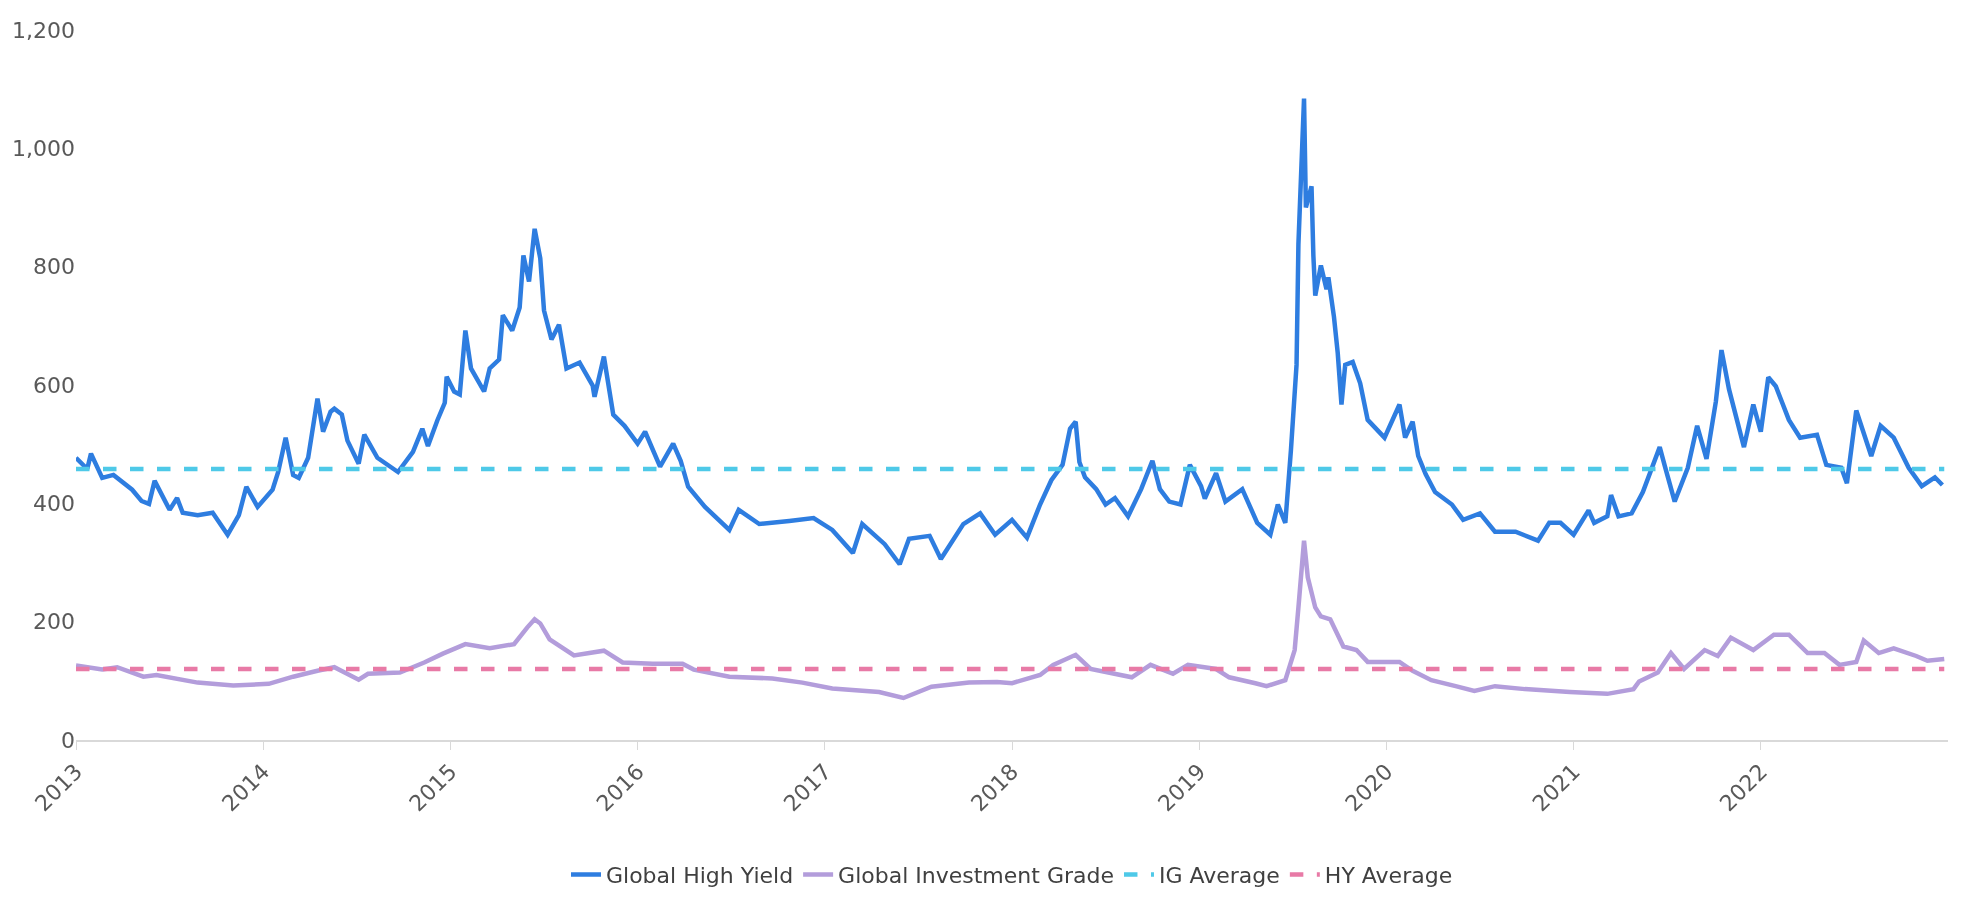  I want to click on y-tick-label: 1,000, so click(43, 149).